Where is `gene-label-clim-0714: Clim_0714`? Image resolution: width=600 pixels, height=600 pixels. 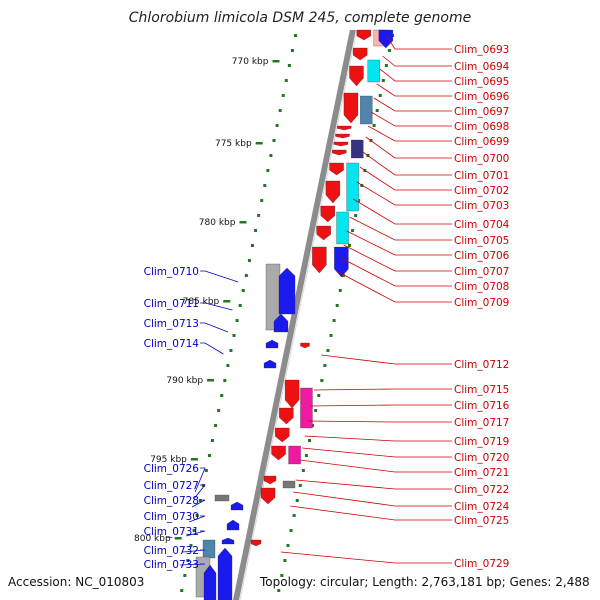 gene-label-clim-0714: Clim_0714 is located at coordinates (172, 344).